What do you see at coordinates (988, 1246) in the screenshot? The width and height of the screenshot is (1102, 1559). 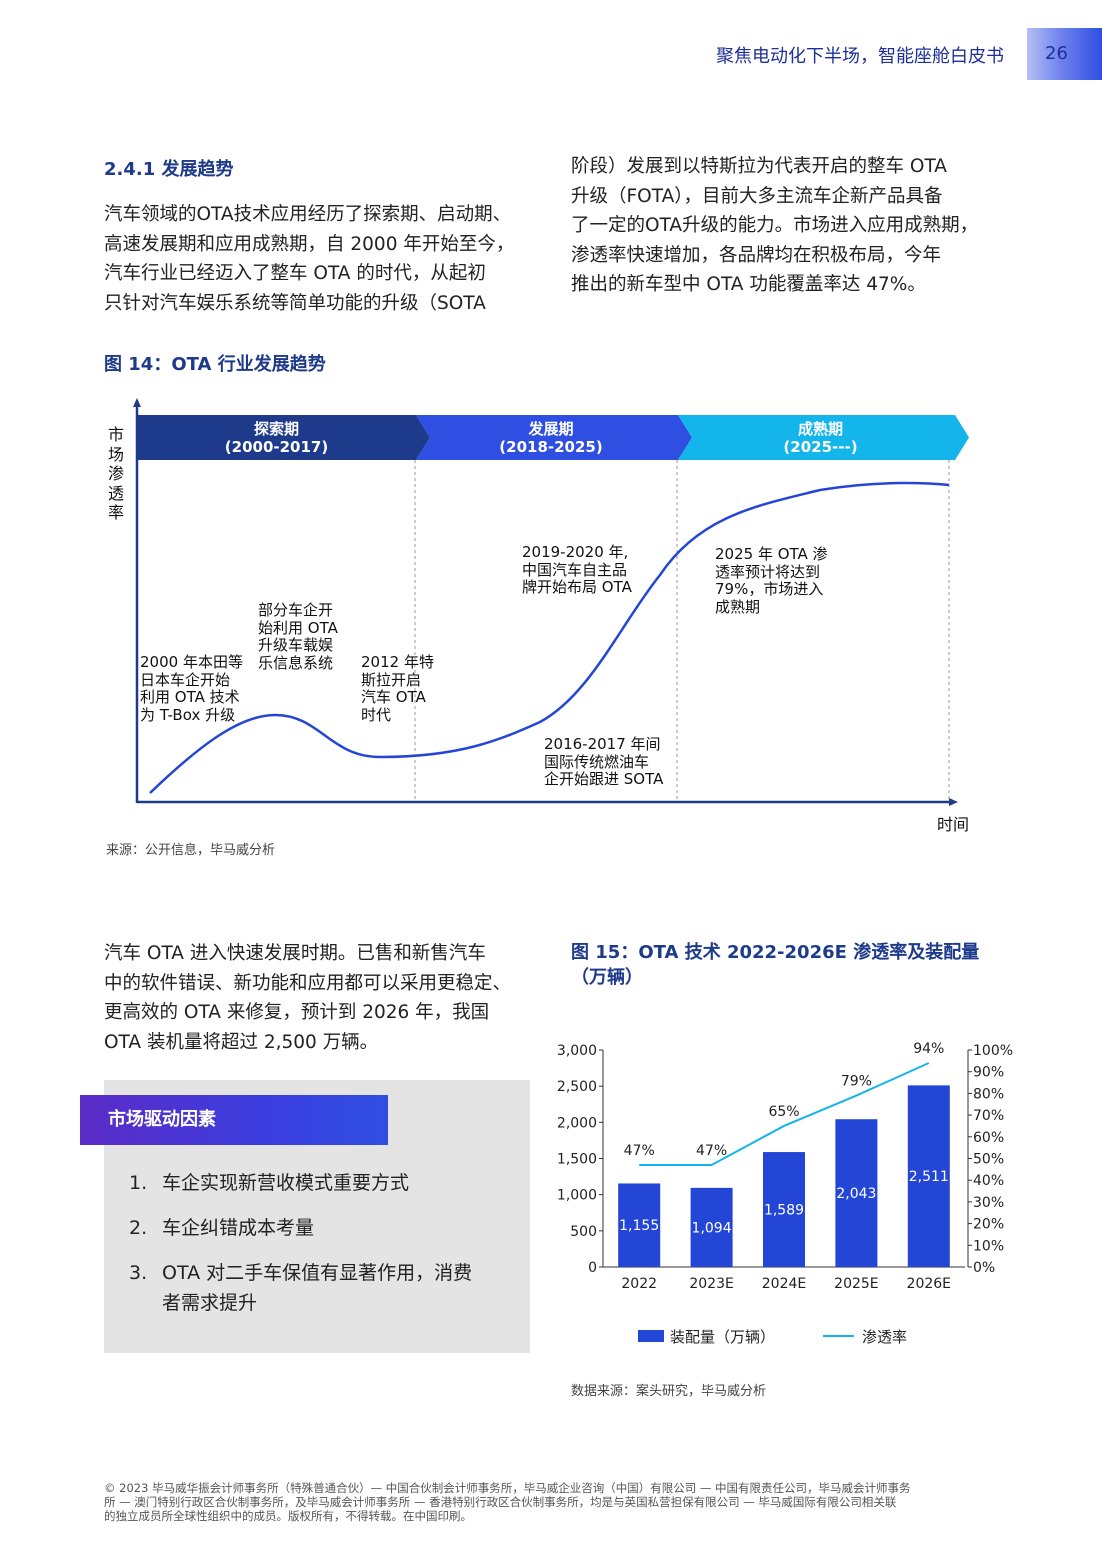 I see `right-tick-label: 10%` at bounding box center [988, 1246].